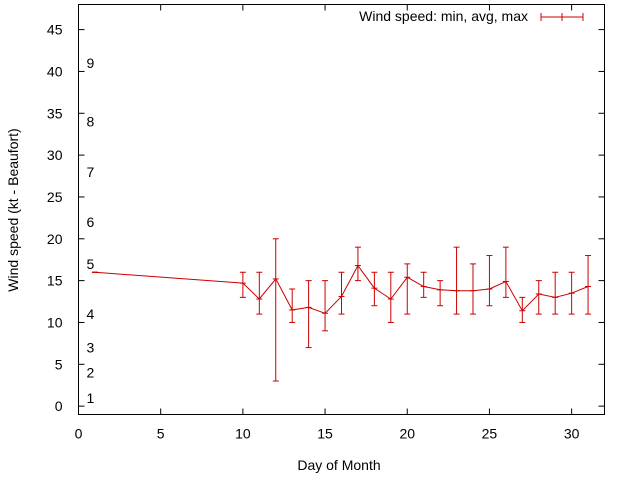 The width and height of the screenshot is (640, 480). I want to click on beaufort-label: 1, so click(91, 398).